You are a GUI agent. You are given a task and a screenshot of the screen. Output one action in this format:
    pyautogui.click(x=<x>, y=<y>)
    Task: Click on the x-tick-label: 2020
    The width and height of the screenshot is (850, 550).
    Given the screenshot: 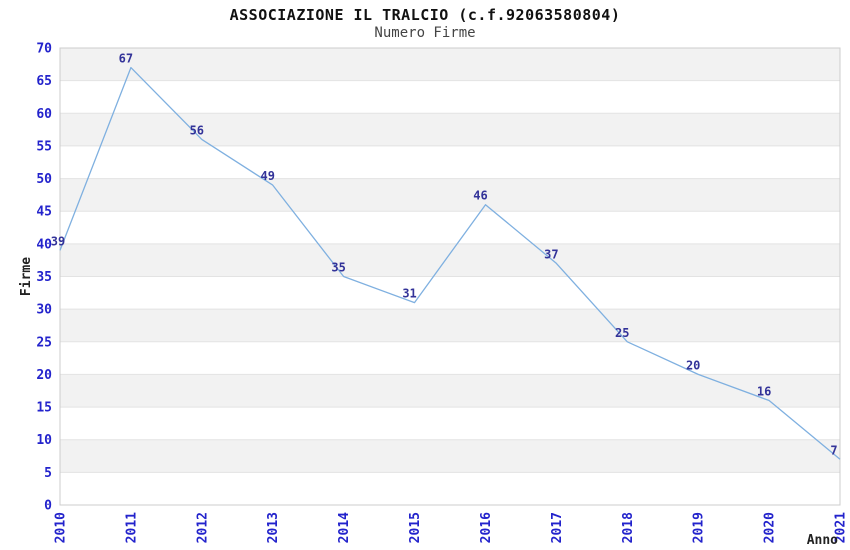 What is the action you would take?
    pyautogui.click(x=770, y=527)
    